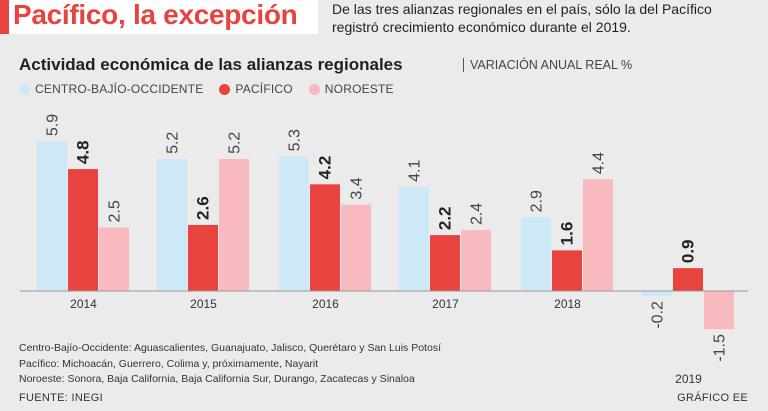  What do you see at coordinates (537, 201) in the screenshot?
I see `value-label-2018-centro: 2.9` at bounding box center [537, 201].